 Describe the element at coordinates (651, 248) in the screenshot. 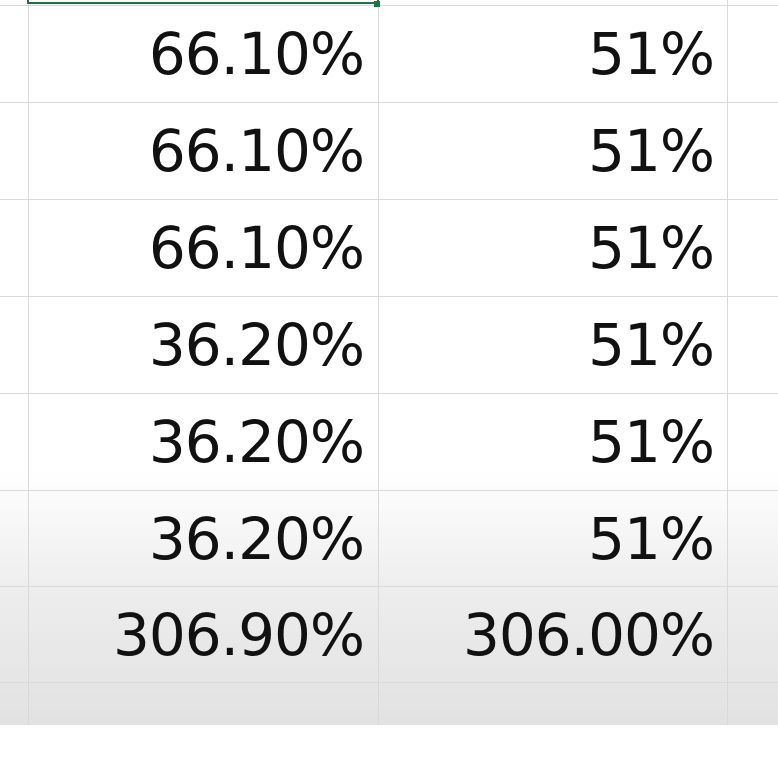

I see `cell-c3: 51%` at that location.